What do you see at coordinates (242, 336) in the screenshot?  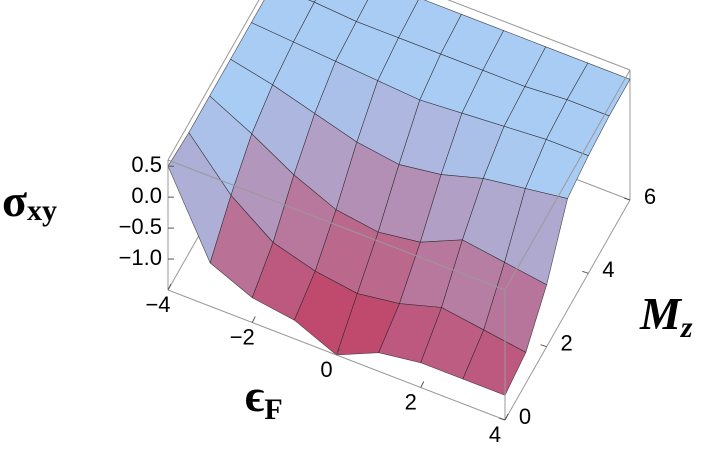 I see `x-tick-label: −2` at bounding box center [242, 336].